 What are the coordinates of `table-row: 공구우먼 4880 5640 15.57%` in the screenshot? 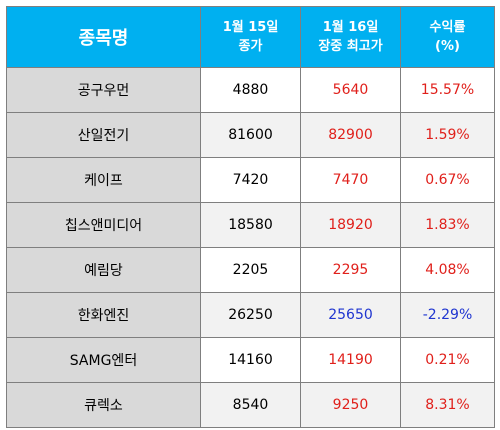 It's located at (250, 90).